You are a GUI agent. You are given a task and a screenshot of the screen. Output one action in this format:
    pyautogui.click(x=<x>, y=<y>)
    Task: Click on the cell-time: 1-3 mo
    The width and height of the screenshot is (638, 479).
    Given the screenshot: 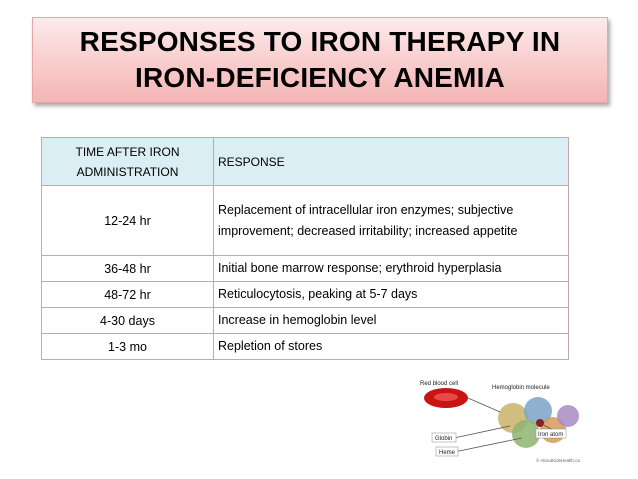 What is the action you would take?
    pyautogui.click(x=127, y=346)
    